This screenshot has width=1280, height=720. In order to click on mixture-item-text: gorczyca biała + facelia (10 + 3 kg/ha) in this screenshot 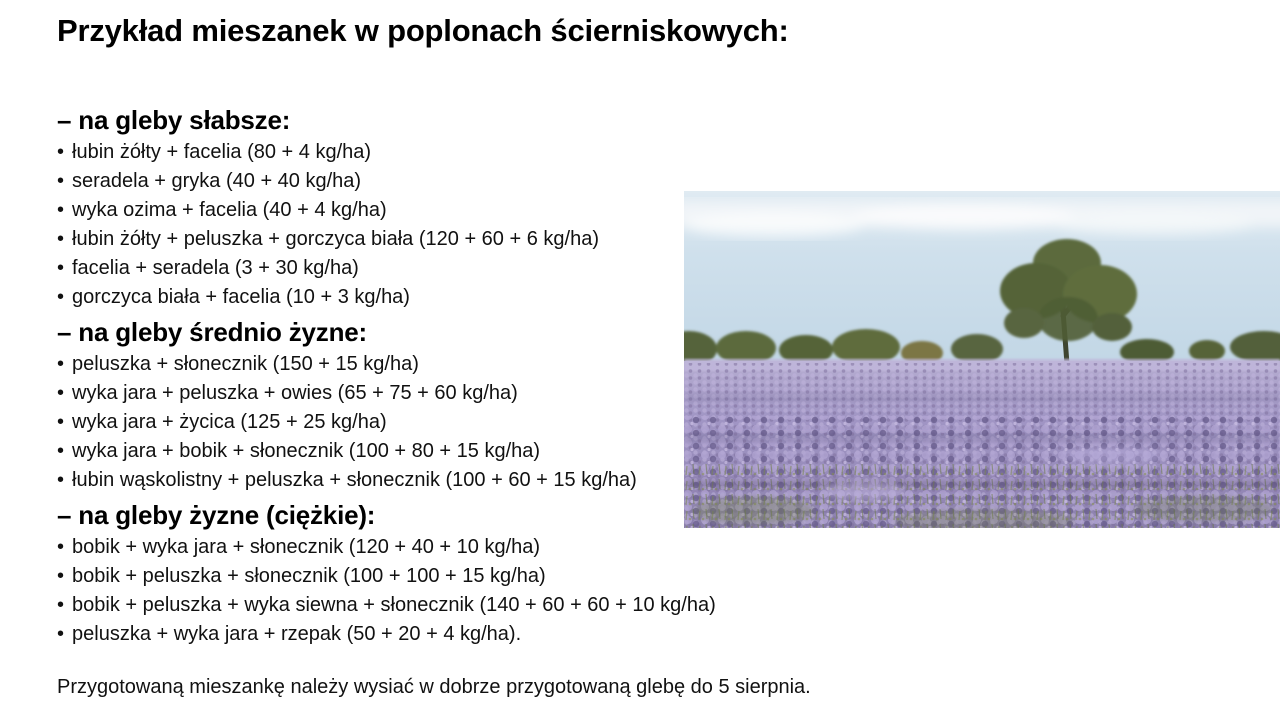, I will do `click(241, 297)`.